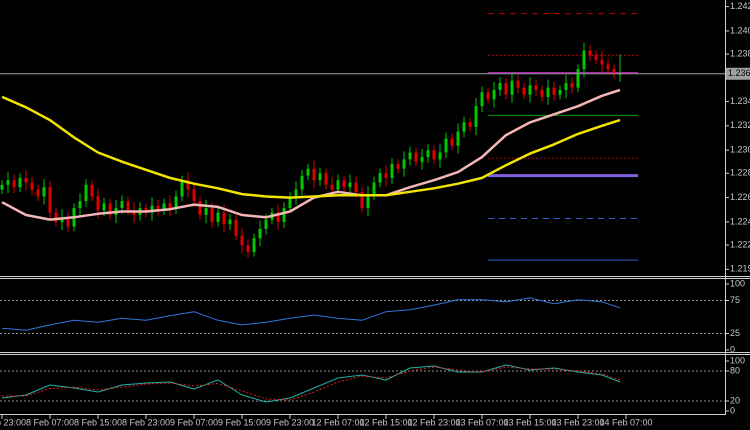 This screenshot has width=750, height=430. I want to click on bid-label-box, so click(738, 73).